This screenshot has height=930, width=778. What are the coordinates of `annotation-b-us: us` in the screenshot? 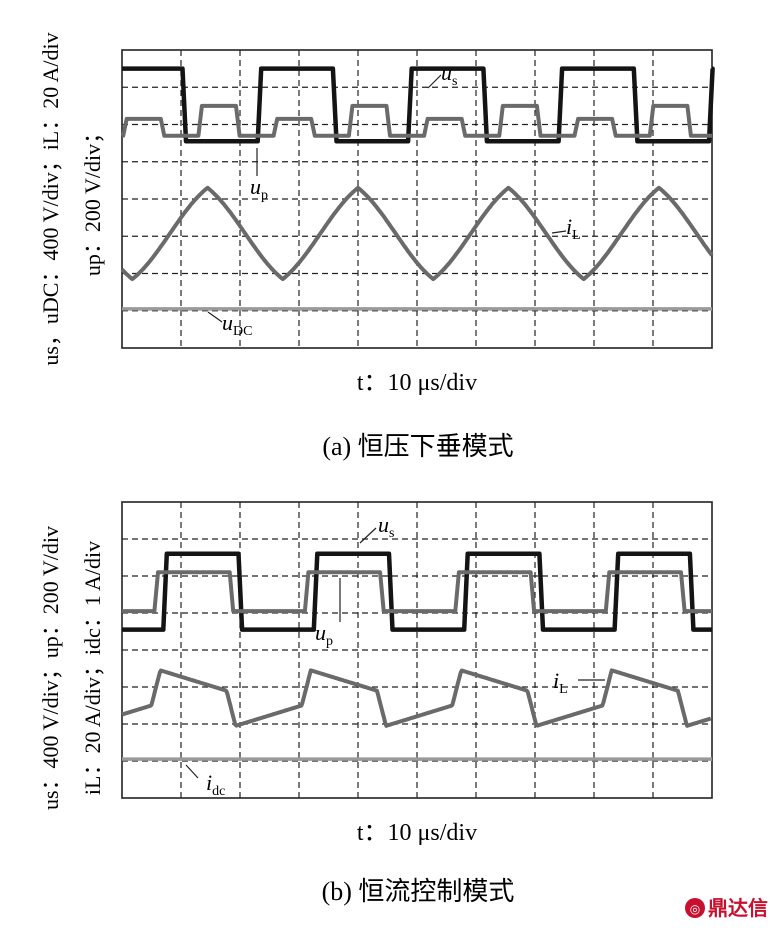 It's located at (386, 526).